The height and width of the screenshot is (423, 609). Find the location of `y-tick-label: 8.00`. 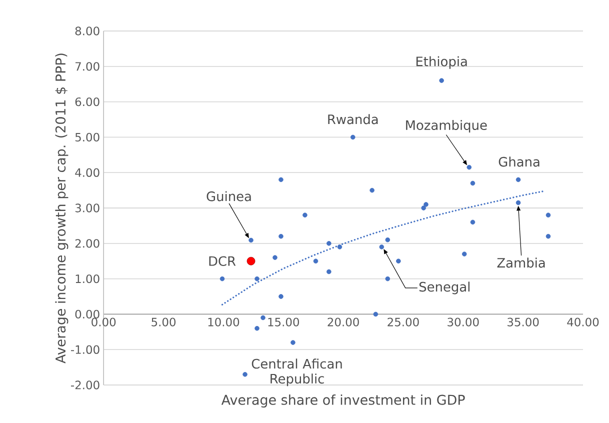

y-tick-label: 8.00 is located at coordinates (87, 31).